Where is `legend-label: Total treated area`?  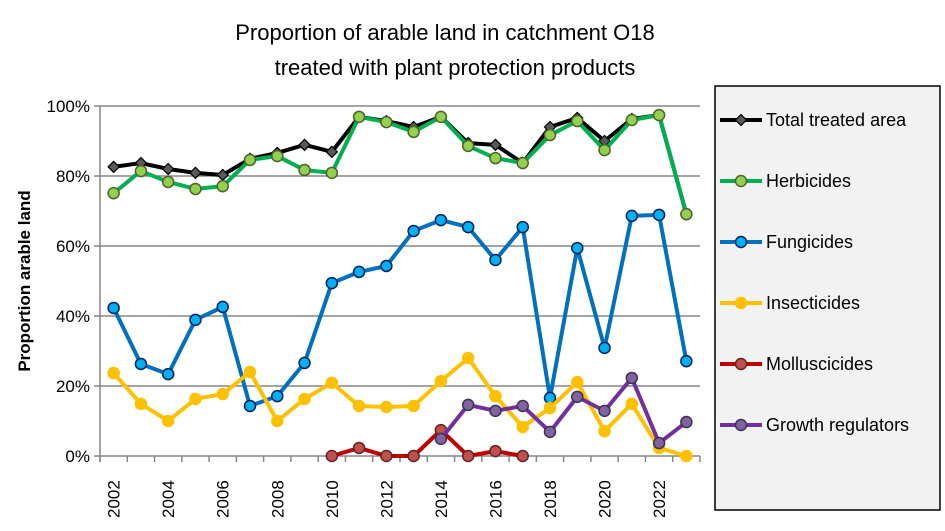 legend-label: Total treated area is located at coordinates (836, 120).